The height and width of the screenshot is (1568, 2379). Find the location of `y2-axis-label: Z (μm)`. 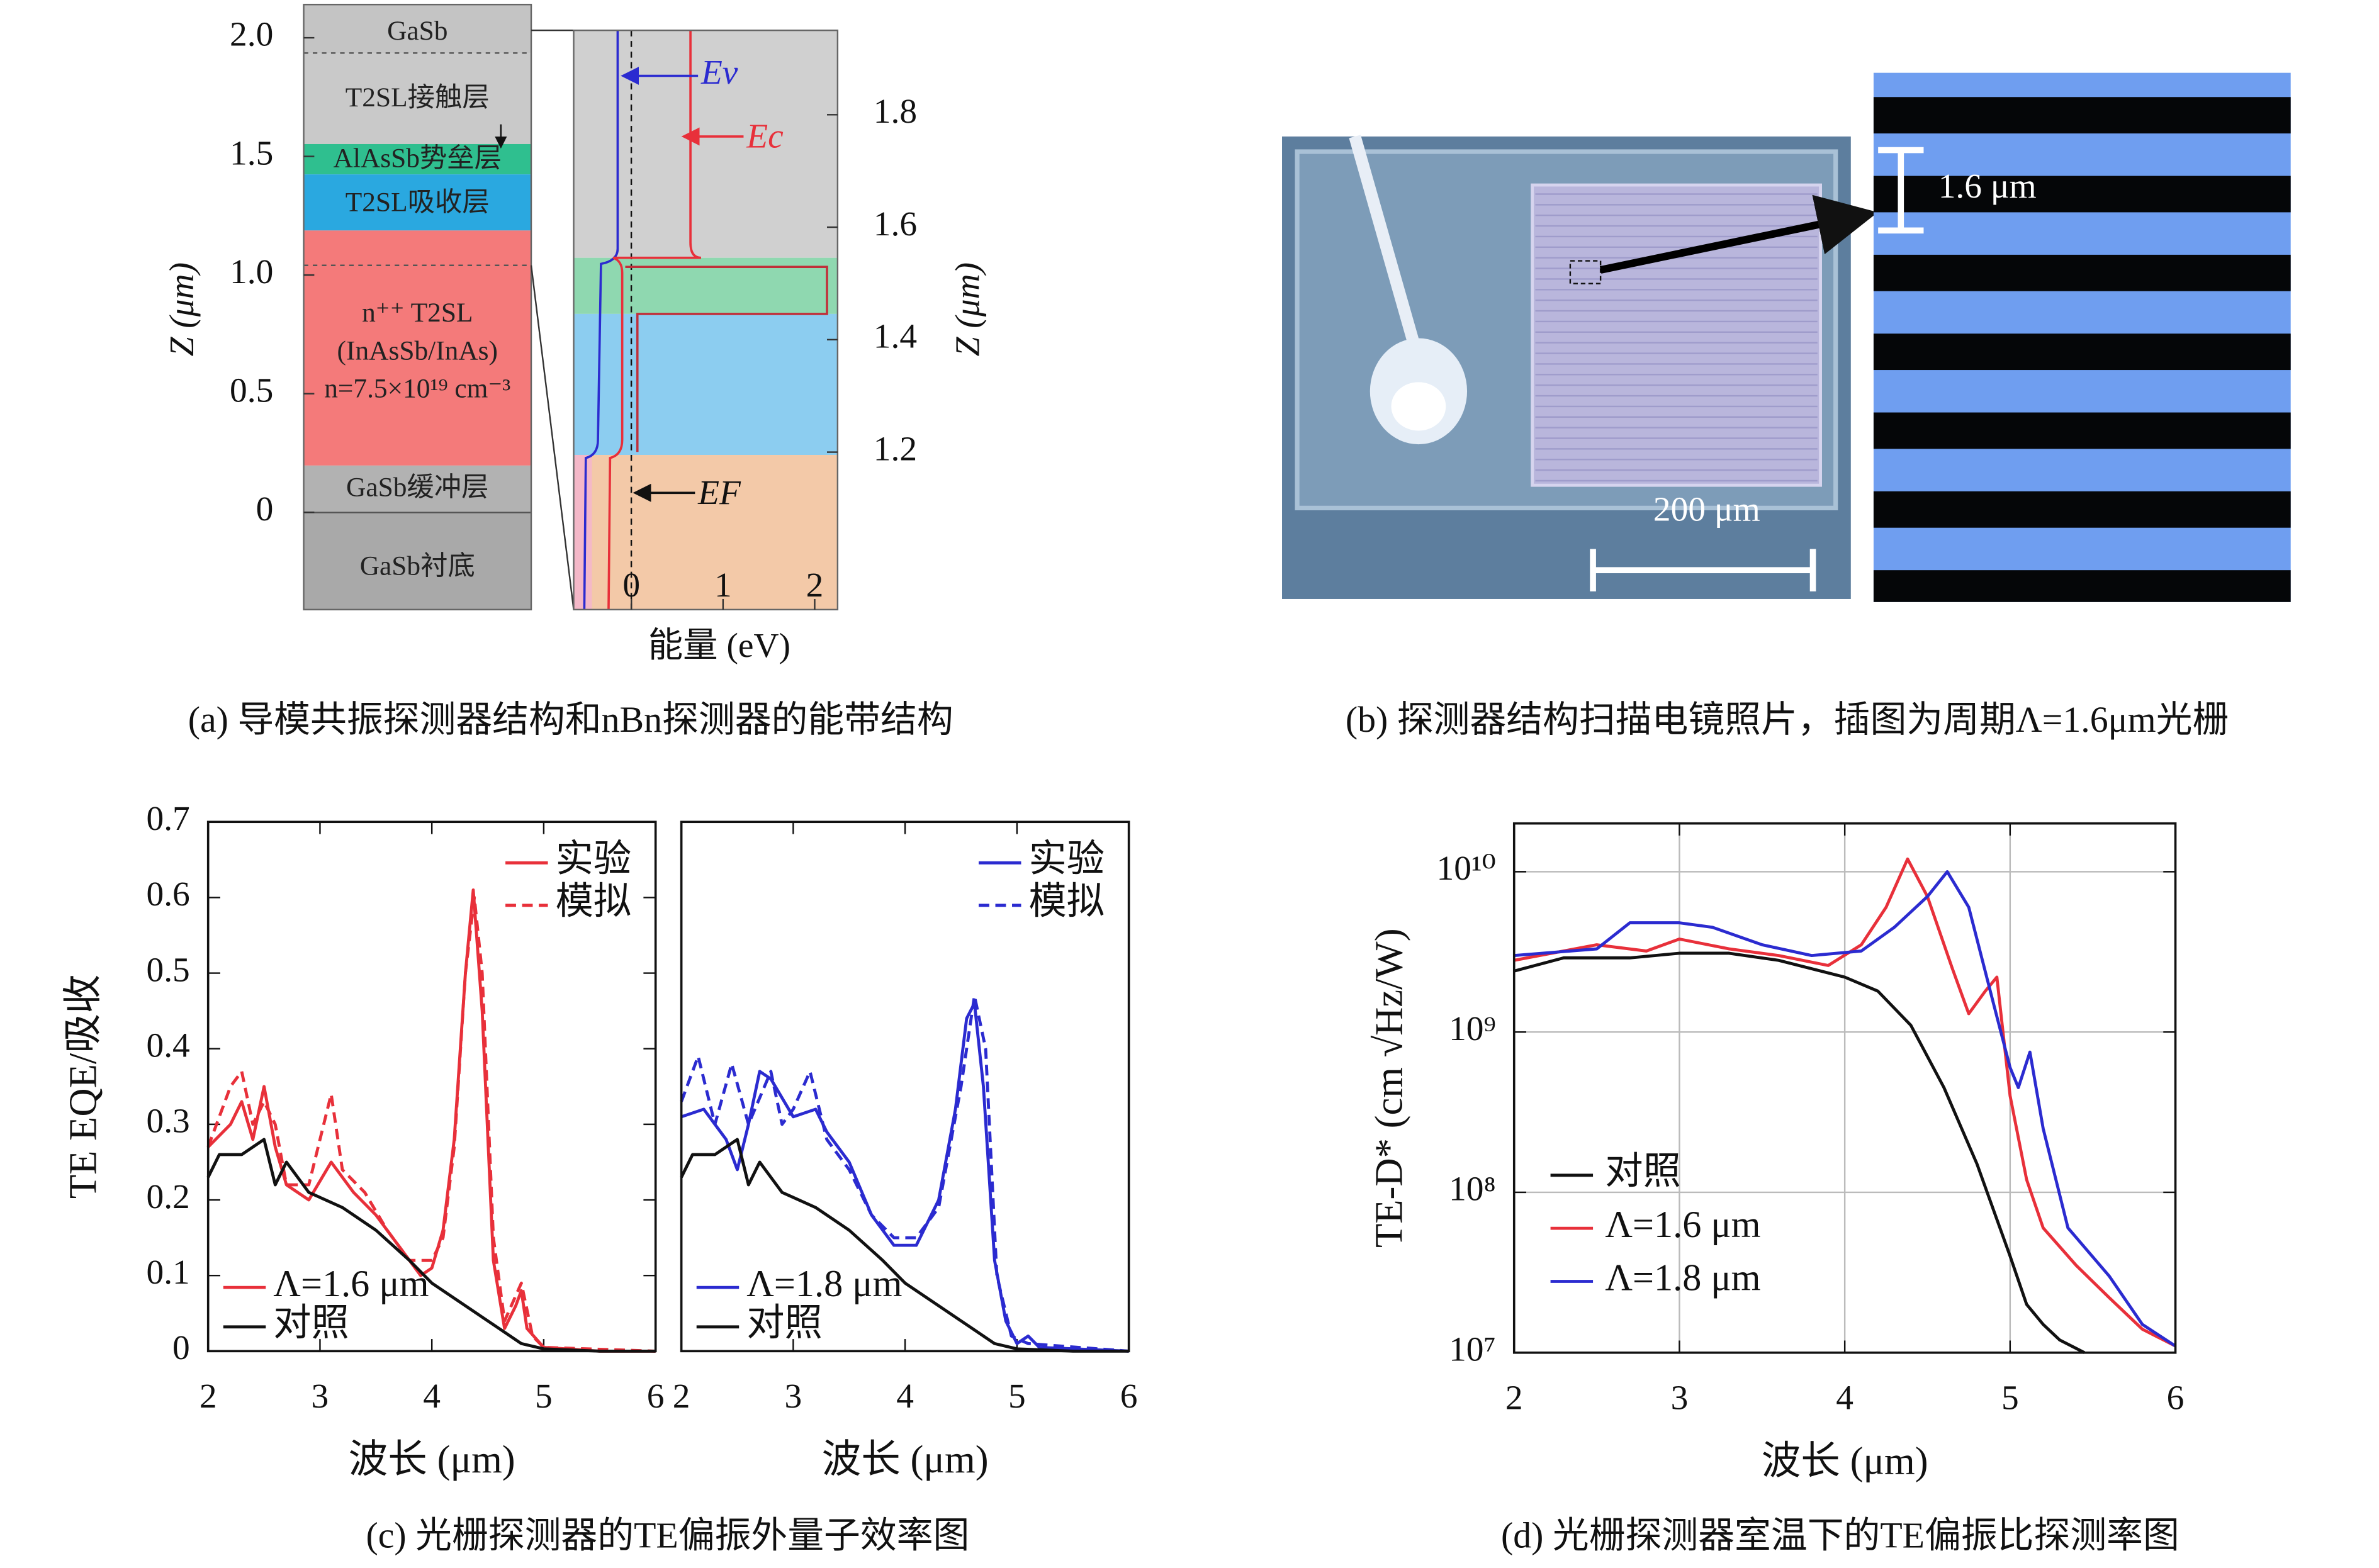

y2-axis-label: Z (μm) is located at coordinates (967, 309).